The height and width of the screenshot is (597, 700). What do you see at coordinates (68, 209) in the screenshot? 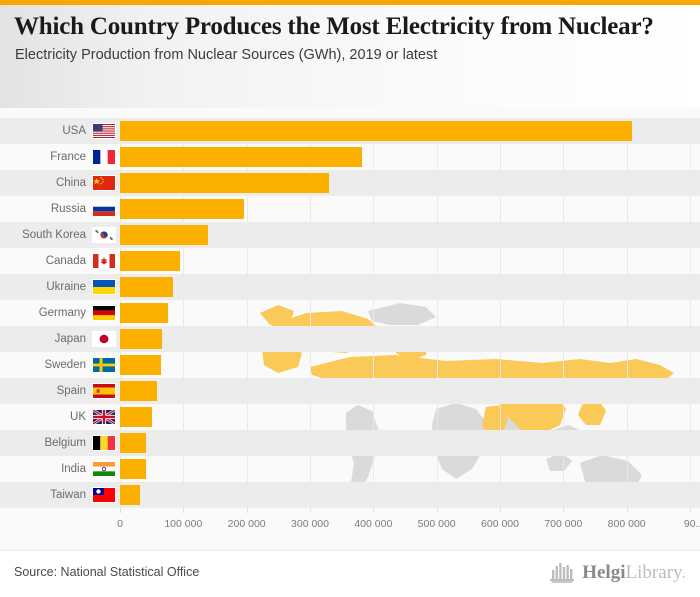
I see `country-label: Russia` at bounding box center [68, 209].